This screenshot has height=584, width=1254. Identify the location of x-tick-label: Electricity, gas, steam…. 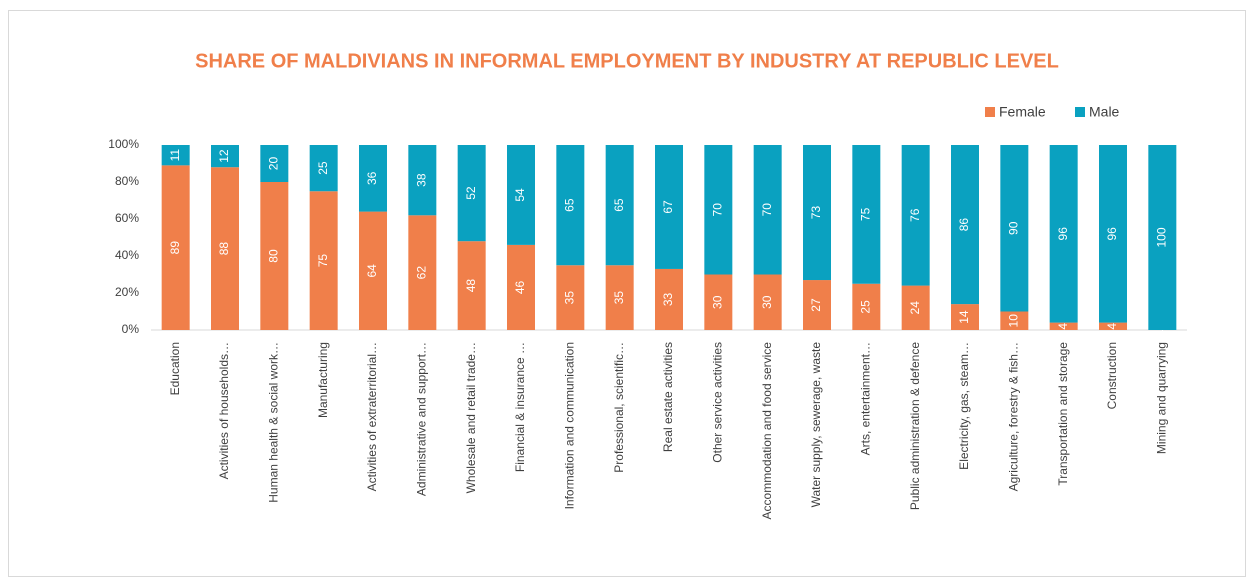
(964, 406).